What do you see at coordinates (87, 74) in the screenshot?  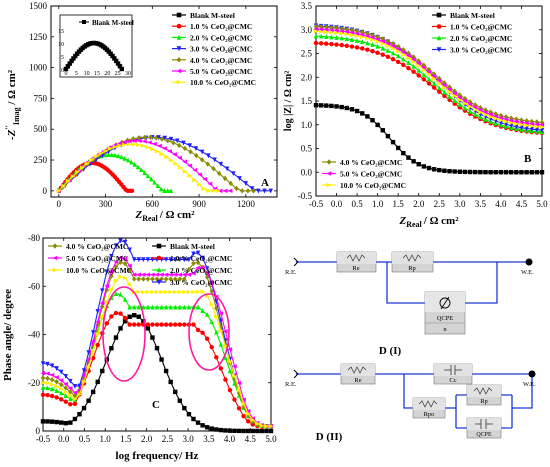 I see `panel-a-inset-xtick-label: 10` at bounding box center [87, 74].